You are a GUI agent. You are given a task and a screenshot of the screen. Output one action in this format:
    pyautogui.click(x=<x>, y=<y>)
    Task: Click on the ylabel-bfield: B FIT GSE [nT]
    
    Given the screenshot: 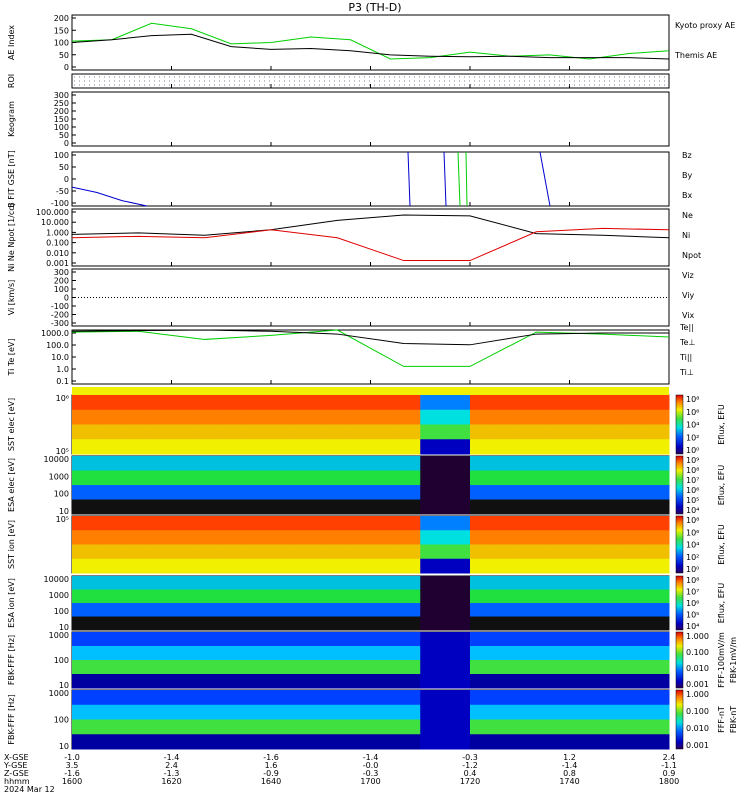 What is the action you would take?
    pyautogui.click(x=11, y=179)
    